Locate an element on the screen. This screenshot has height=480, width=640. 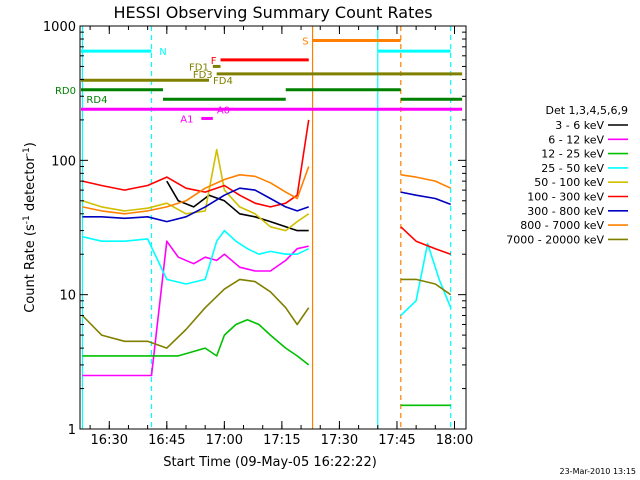
flag-label: S is located at coordinates (305, 41).